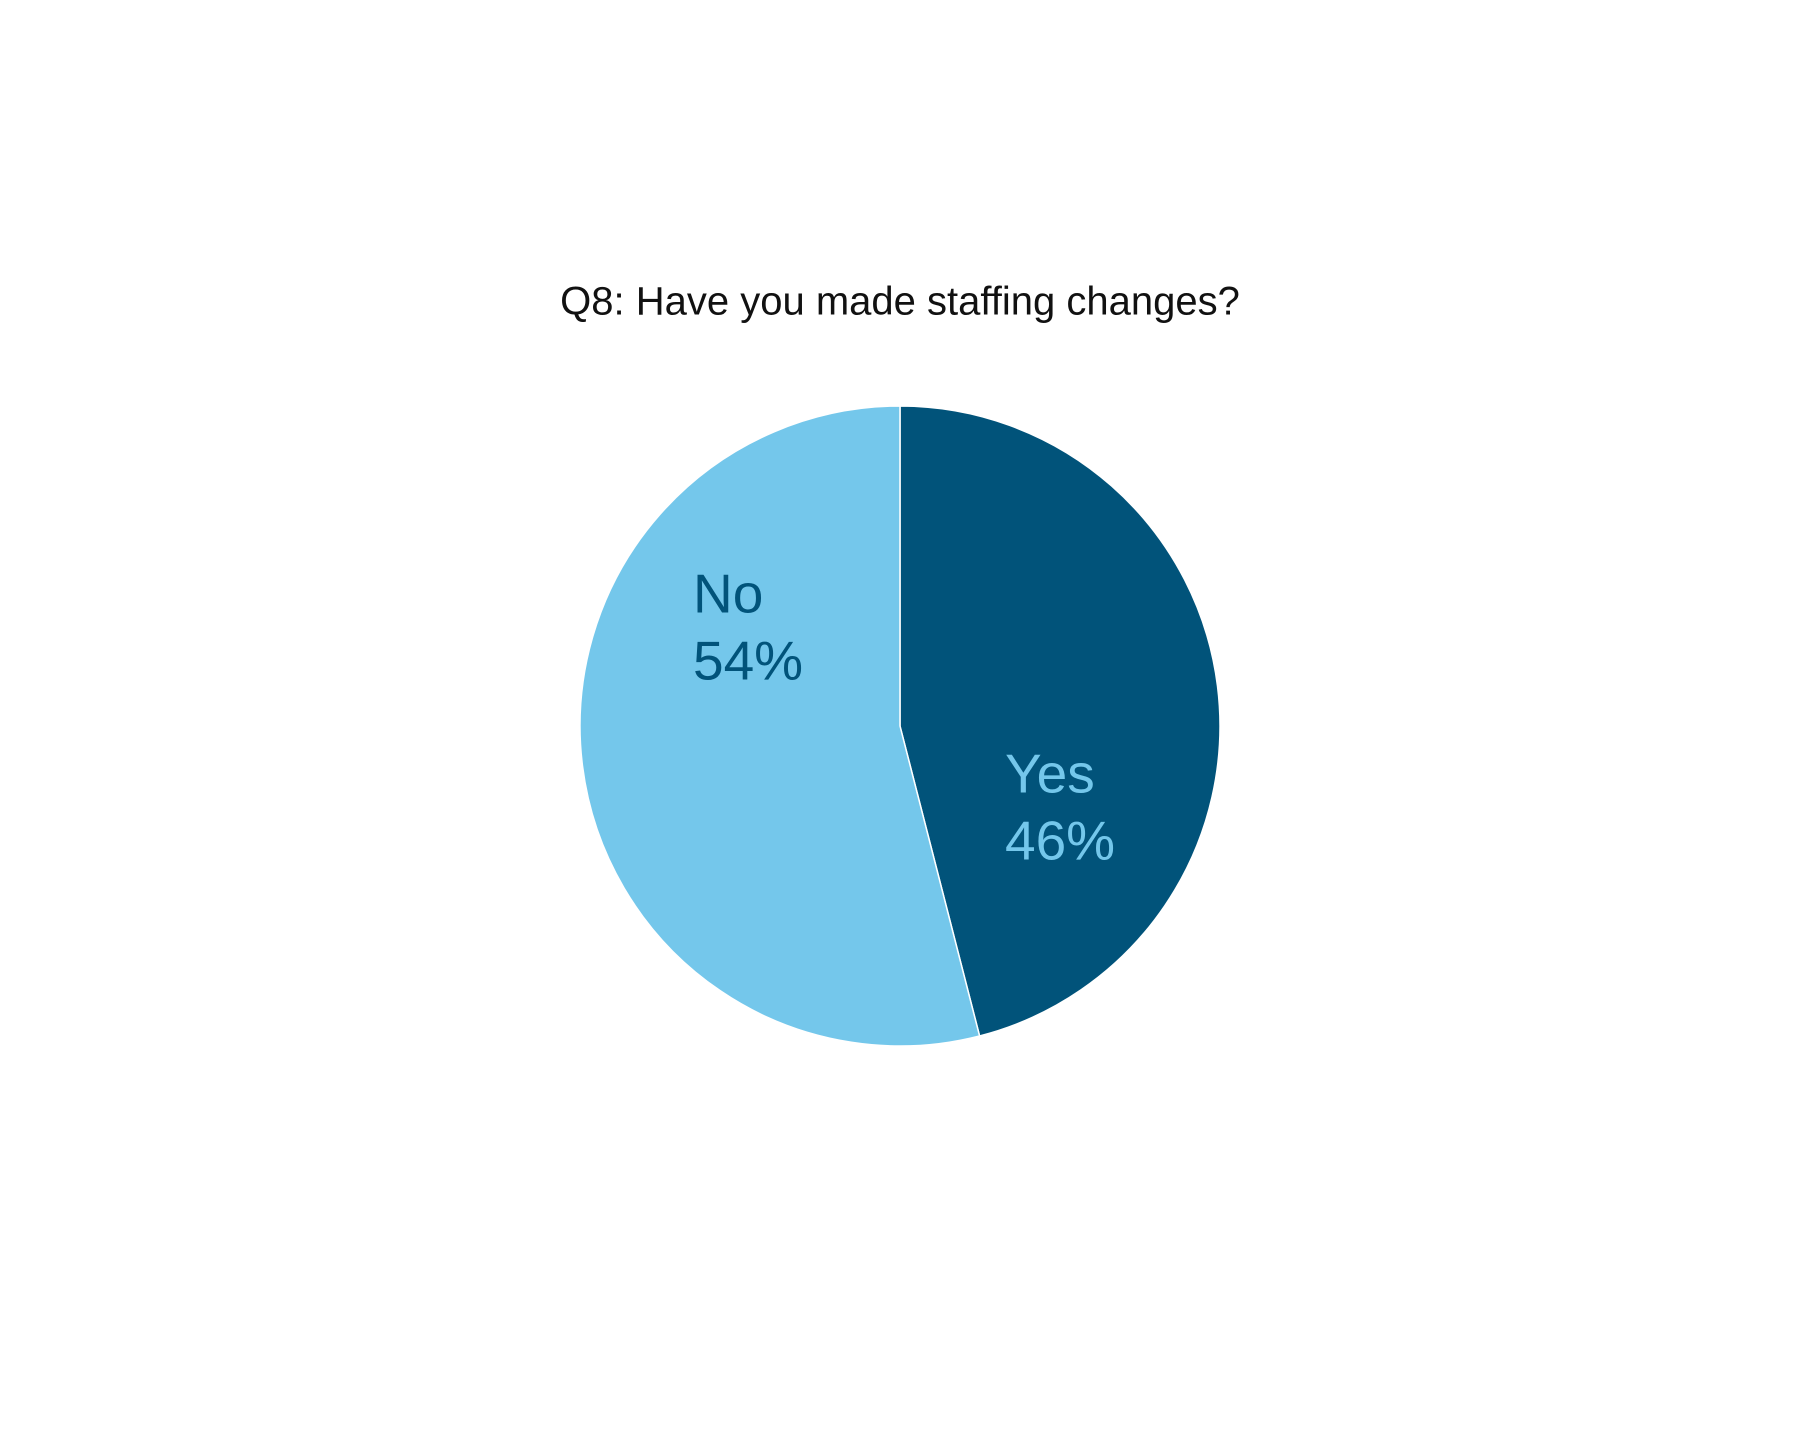  What do you see at coordinates (1050, 774) in the screenshot?
I see `slice-category-label: Yes` at bounding box center [1050, 774].